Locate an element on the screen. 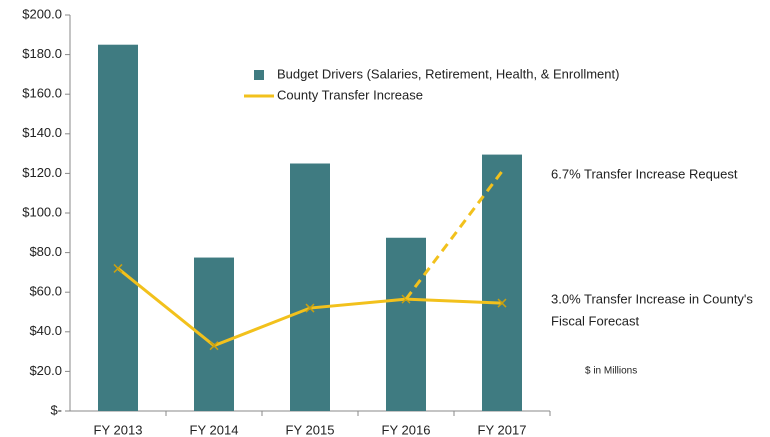  y-tick-label: $20.0 is located at coordinates (45, 370).